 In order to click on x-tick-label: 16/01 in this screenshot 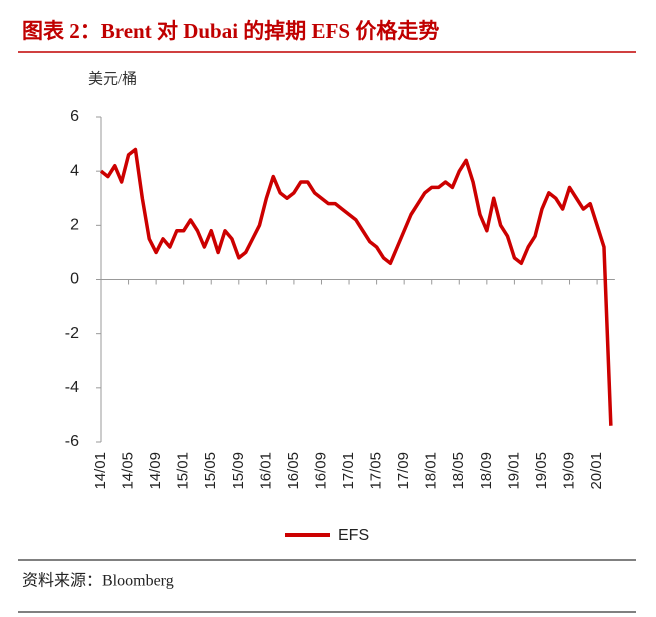, I will do `click(265, 471)`.